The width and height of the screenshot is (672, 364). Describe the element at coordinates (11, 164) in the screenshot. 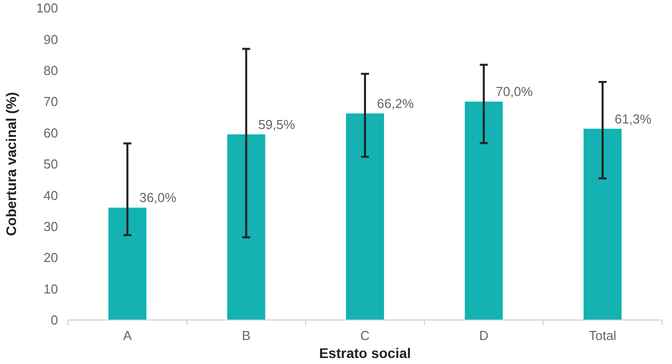

I see `y-axis-title: Cobertura vacinal (%)` at that location.